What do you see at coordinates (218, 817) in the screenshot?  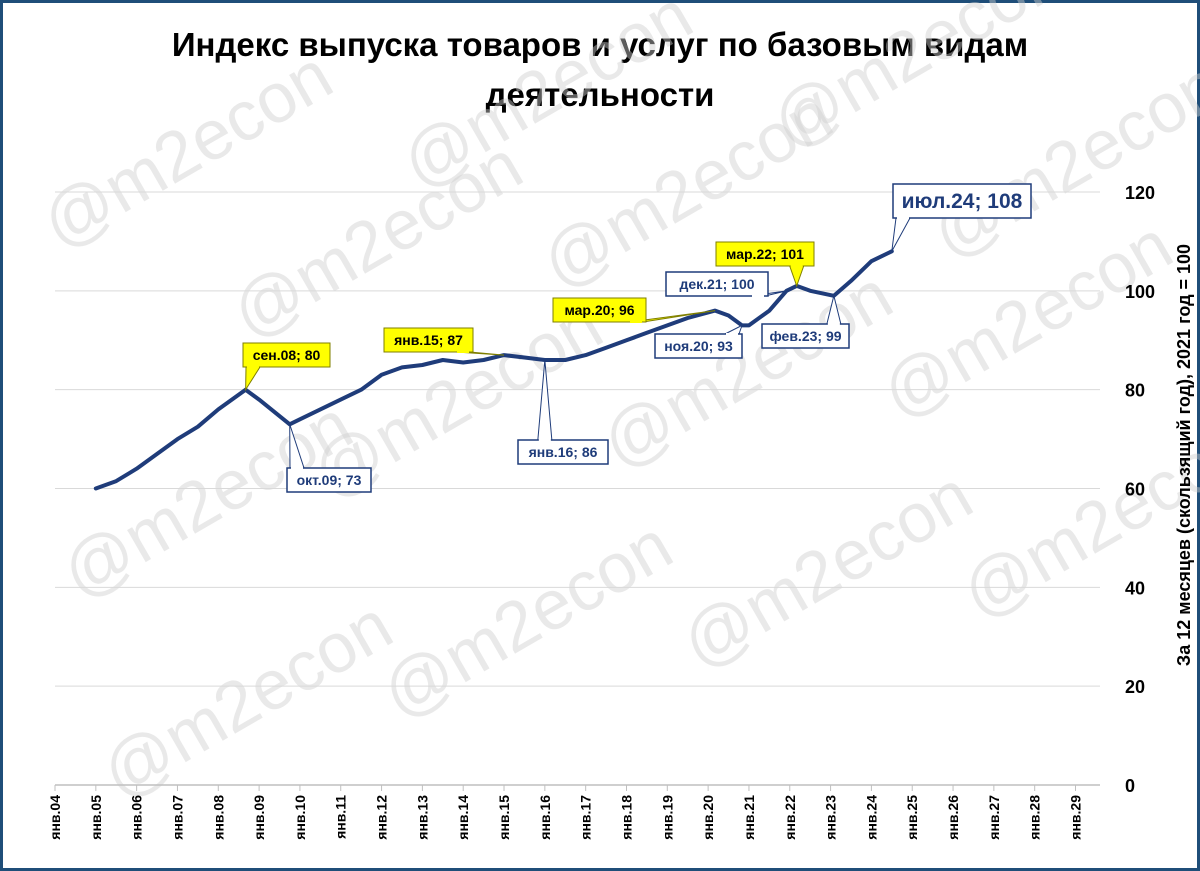 I see `x-tick-label: янв.08` at bounding box center [218, 817].